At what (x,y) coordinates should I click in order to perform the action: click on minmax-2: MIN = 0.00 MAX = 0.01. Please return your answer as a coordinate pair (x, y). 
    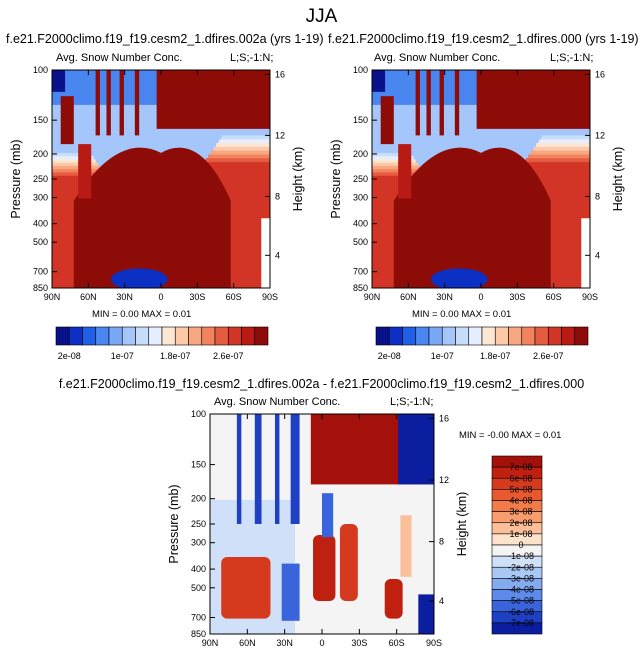
    Looking at the image, I should click on (462, 314).